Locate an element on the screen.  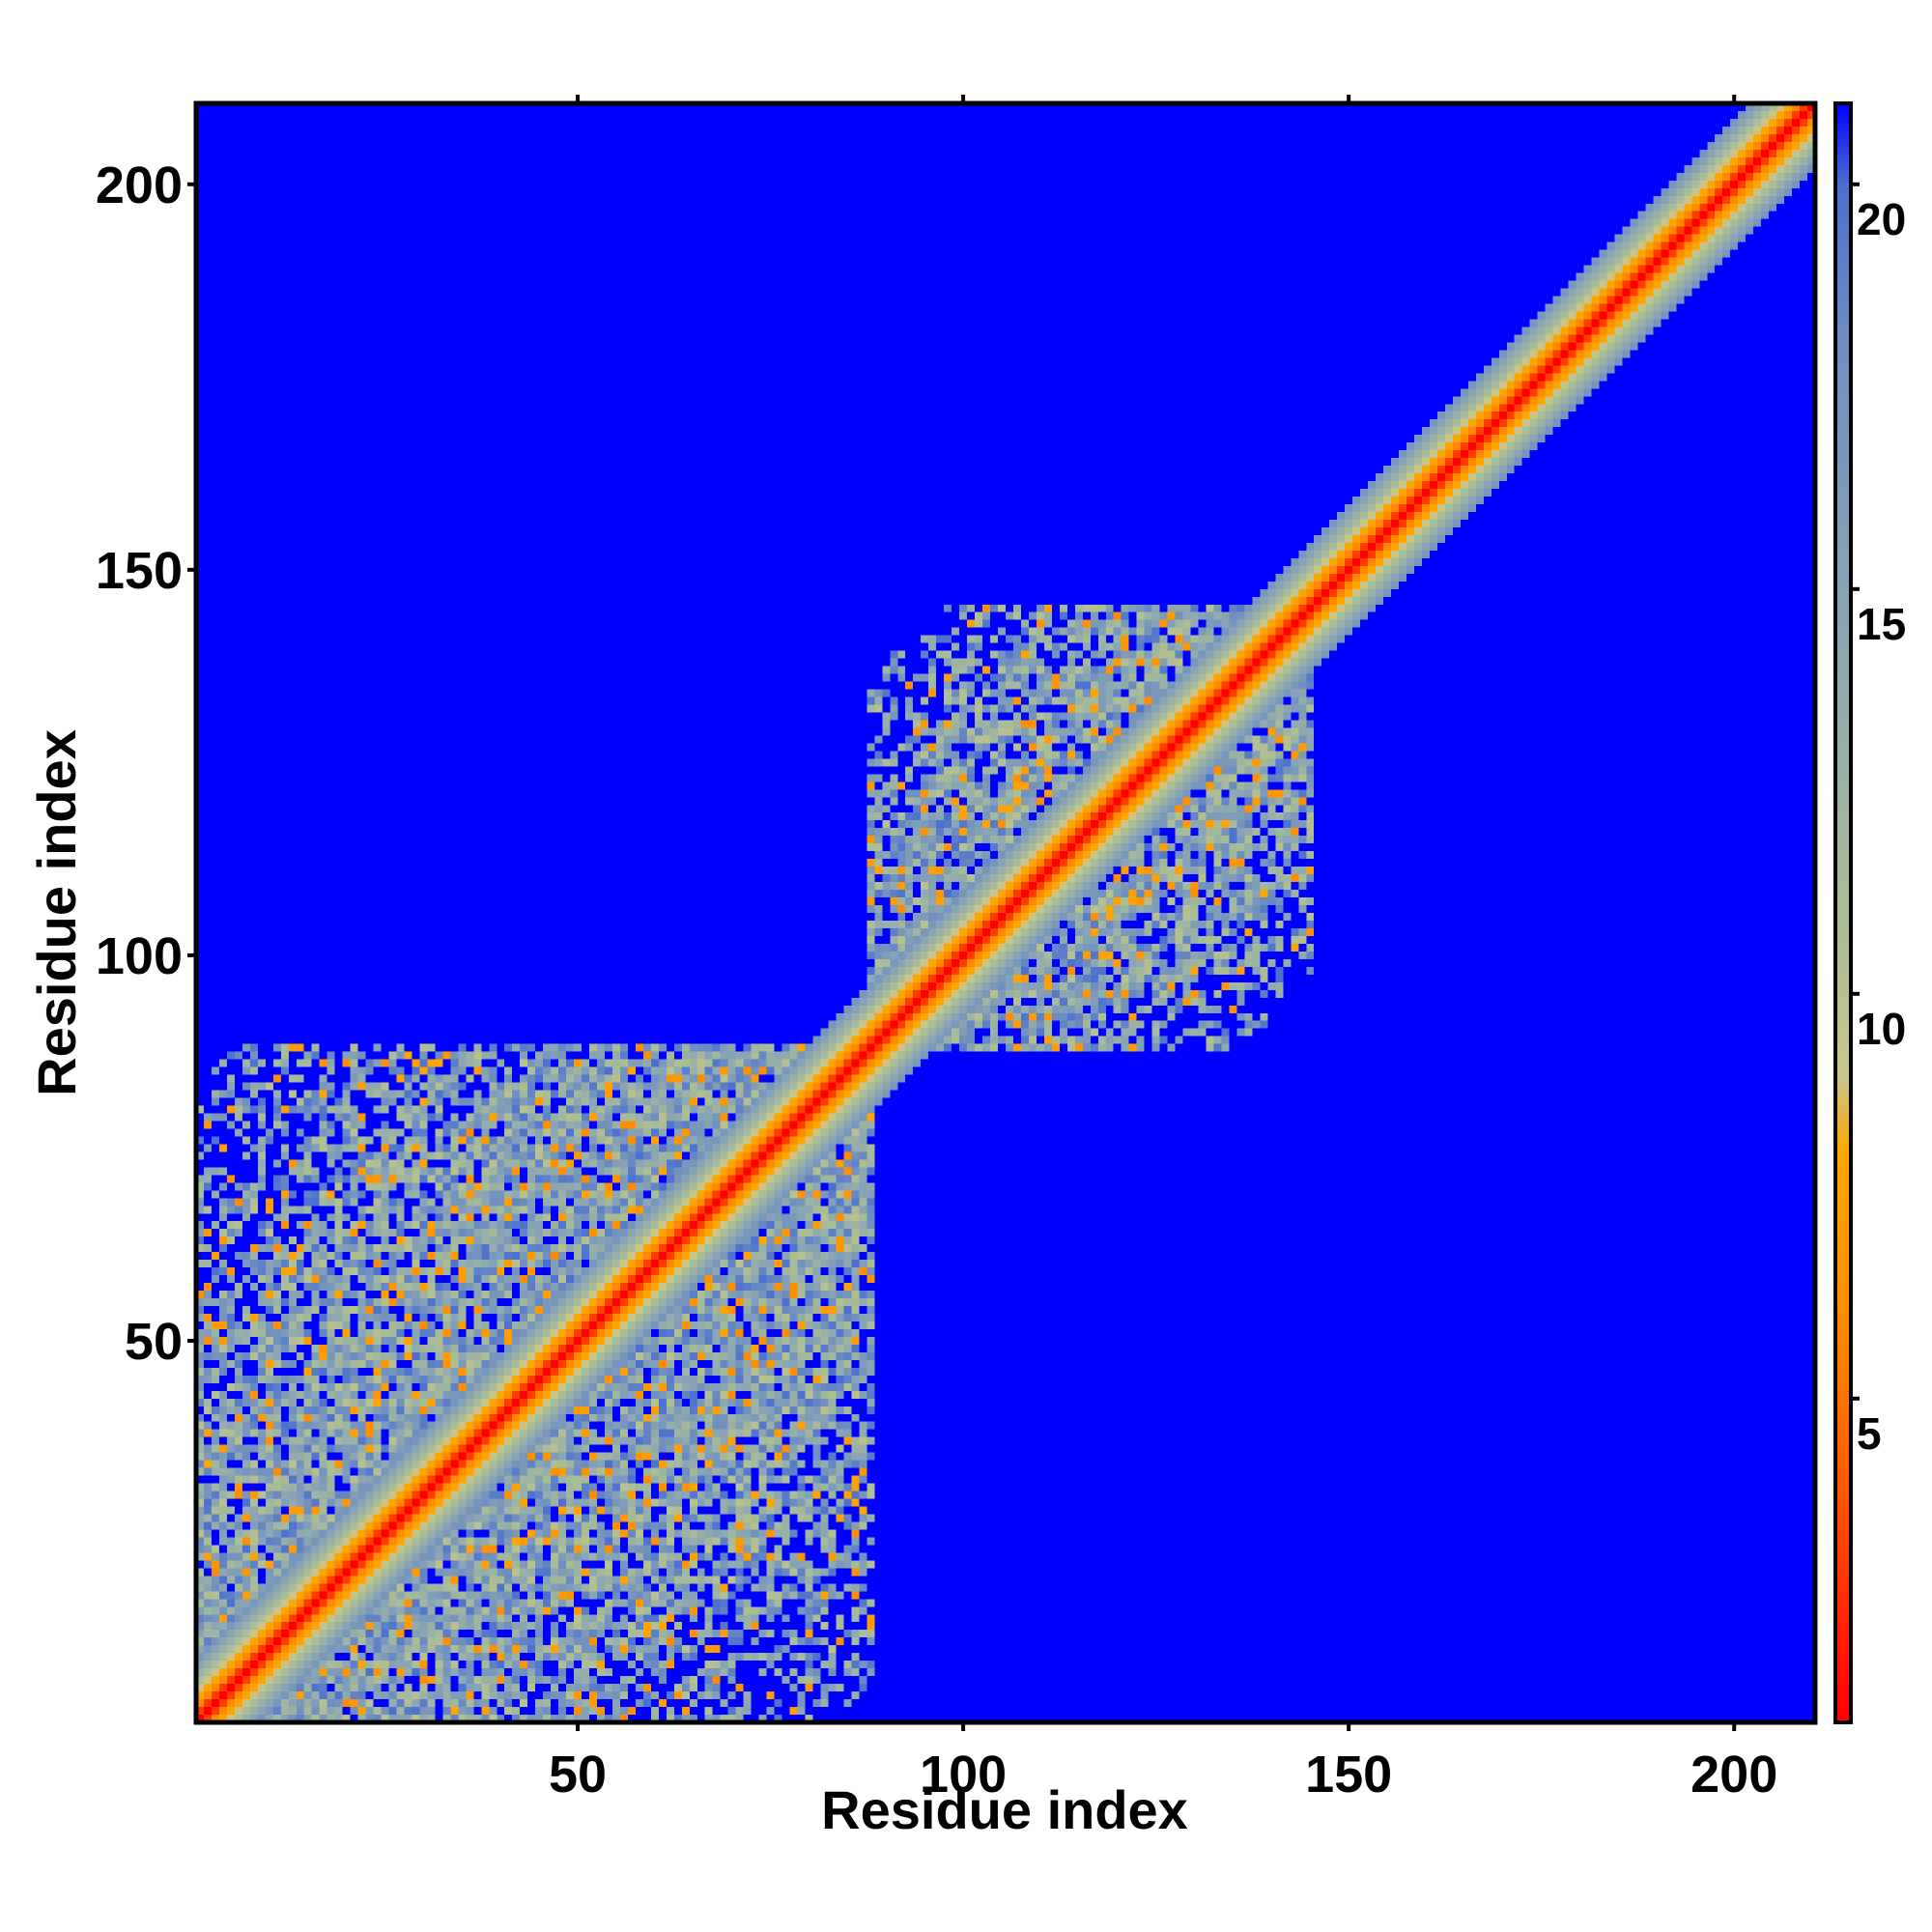
colorbar: 5 10 15 20 is located at coordinates (1869, 912).